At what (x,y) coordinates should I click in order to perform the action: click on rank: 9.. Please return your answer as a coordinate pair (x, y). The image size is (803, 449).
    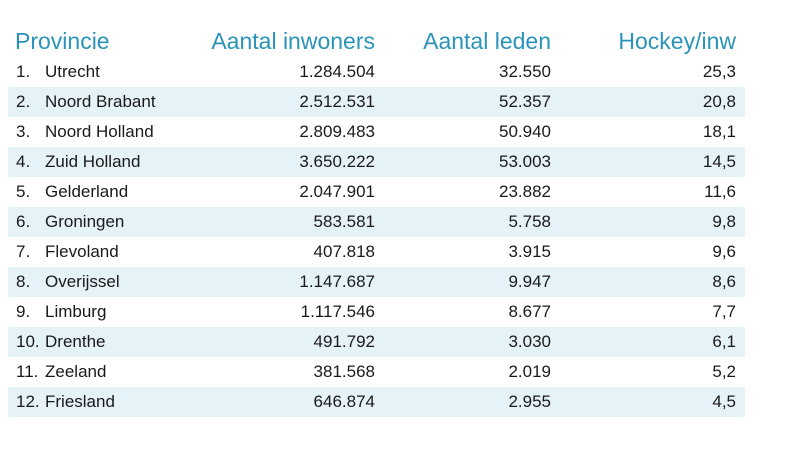
    Looking at the image, I should click on (23, 311).